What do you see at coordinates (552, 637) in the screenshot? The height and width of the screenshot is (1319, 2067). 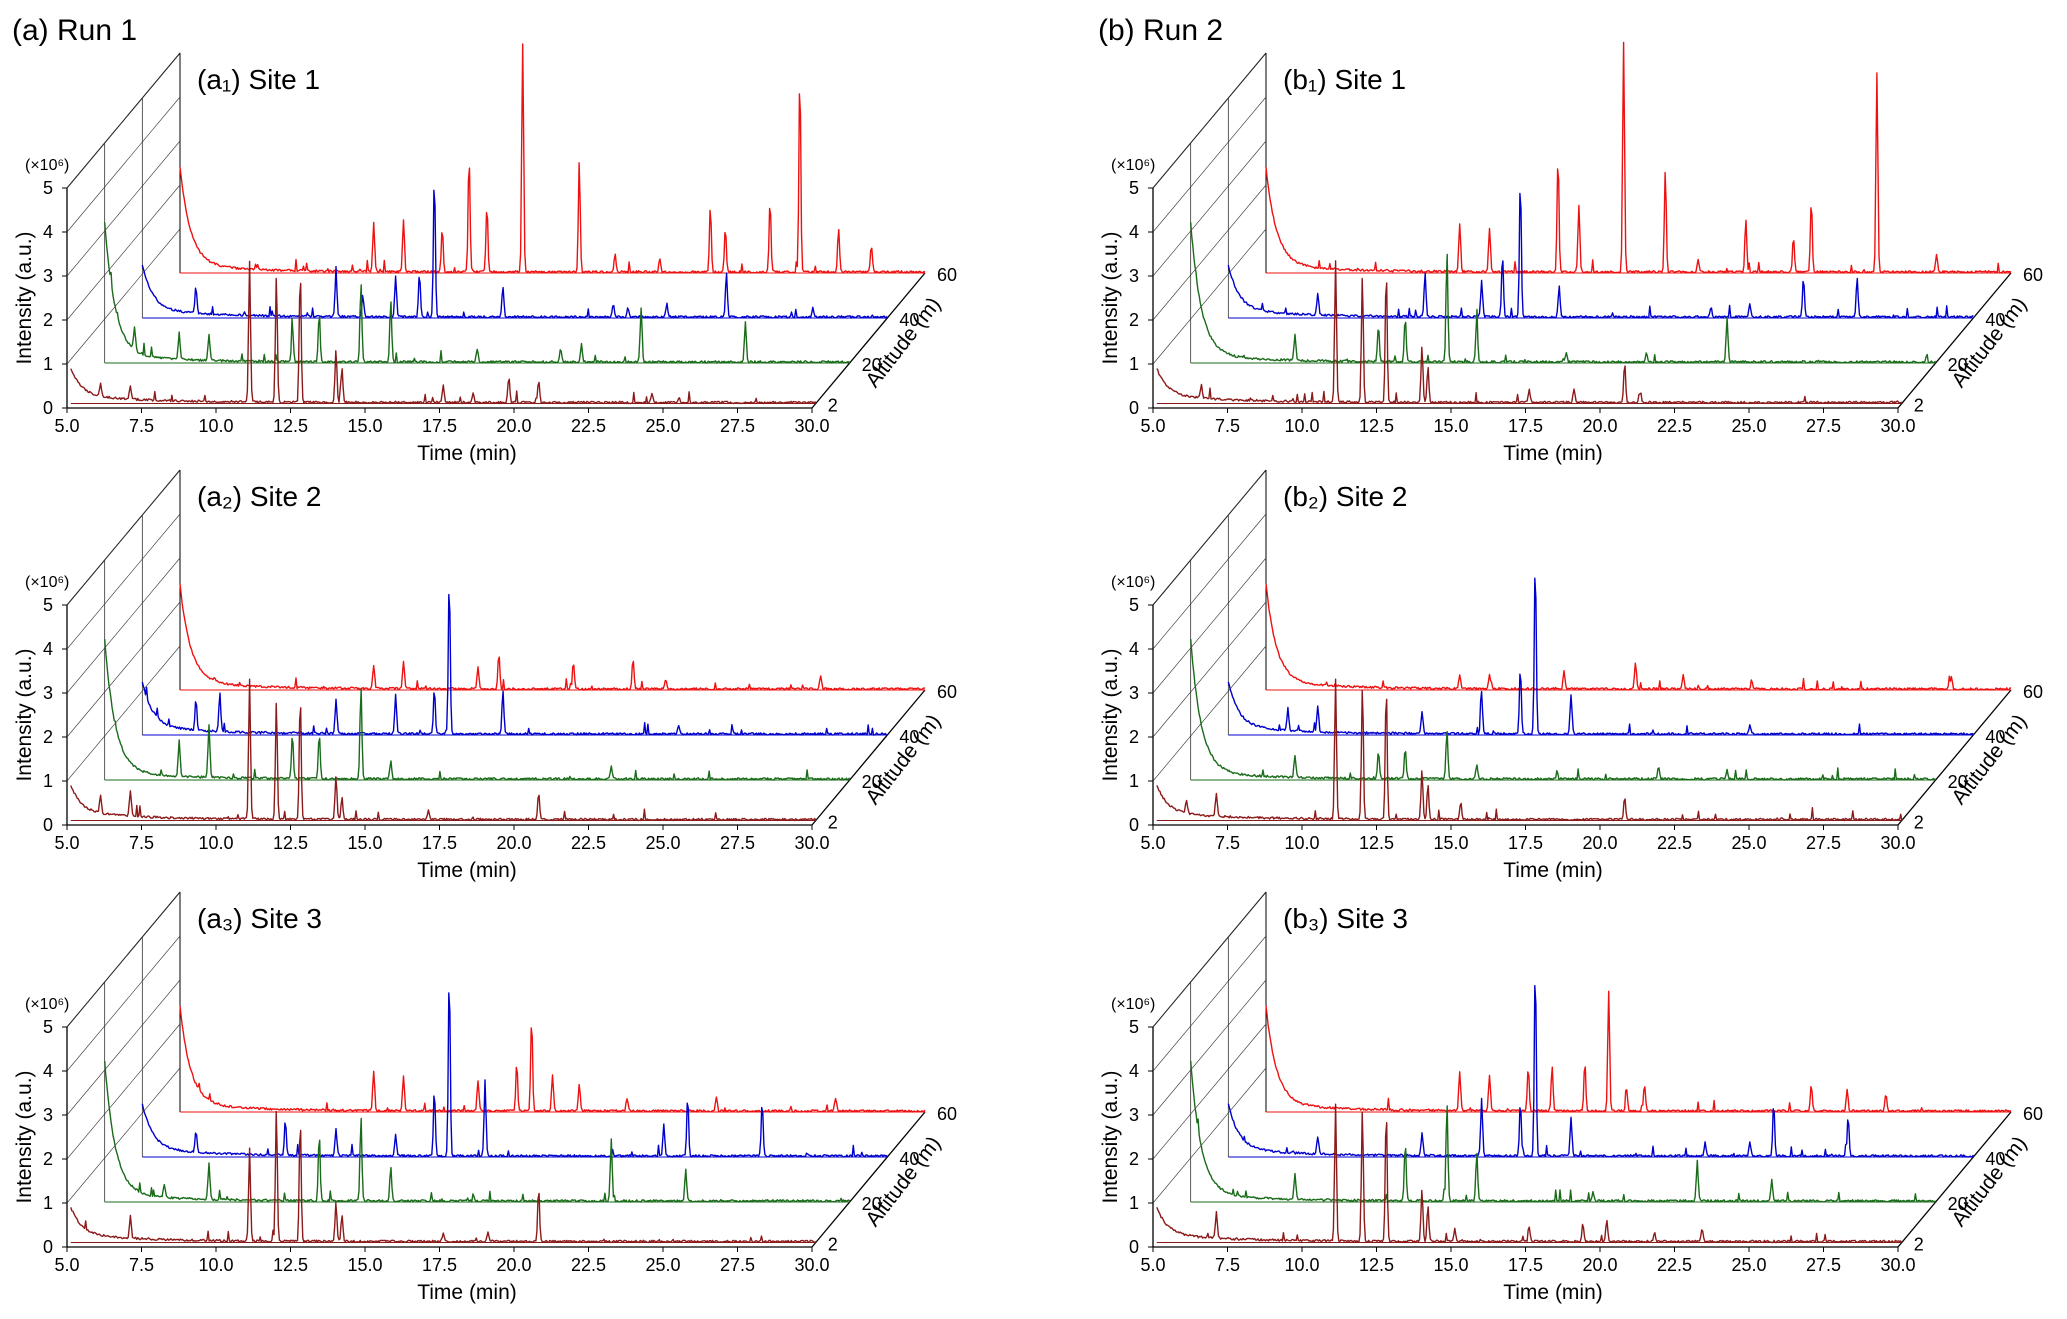 I see `series-line-60m` at bounding box center [552, 637].